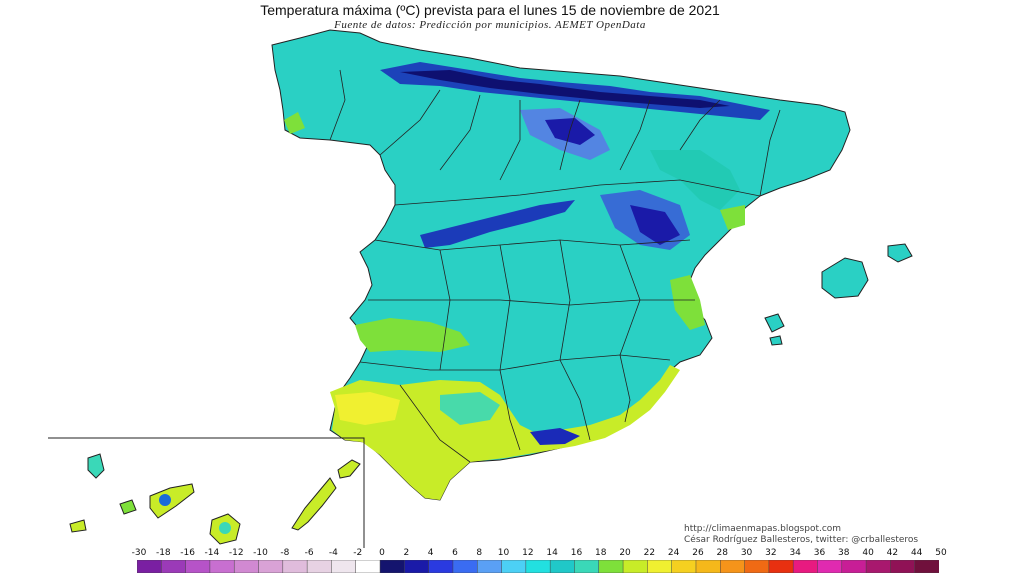 The image size is (1024, 576). Describe the element at coordinates (625, 553) in the screenshot. I see `legend-label: 20` at that location.